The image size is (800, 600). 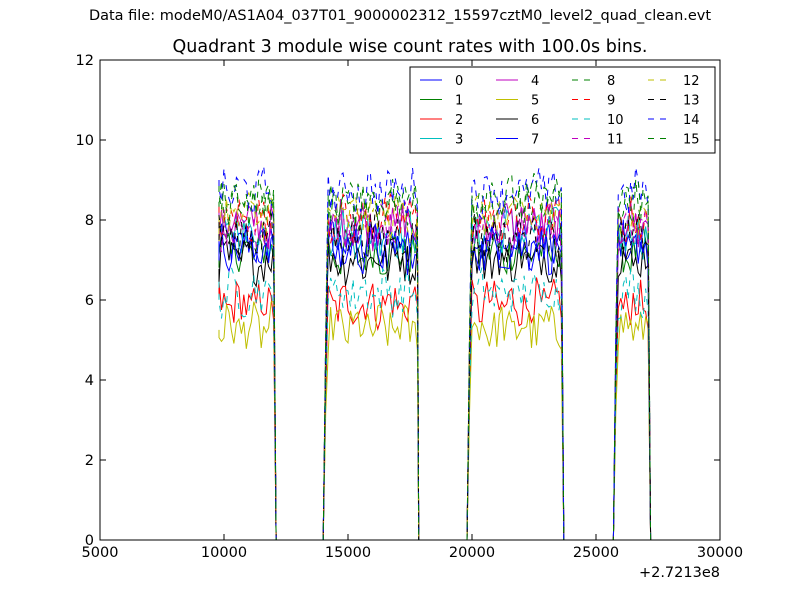 I want to click on legend-label-7: 7, so click(x=535, y=140).